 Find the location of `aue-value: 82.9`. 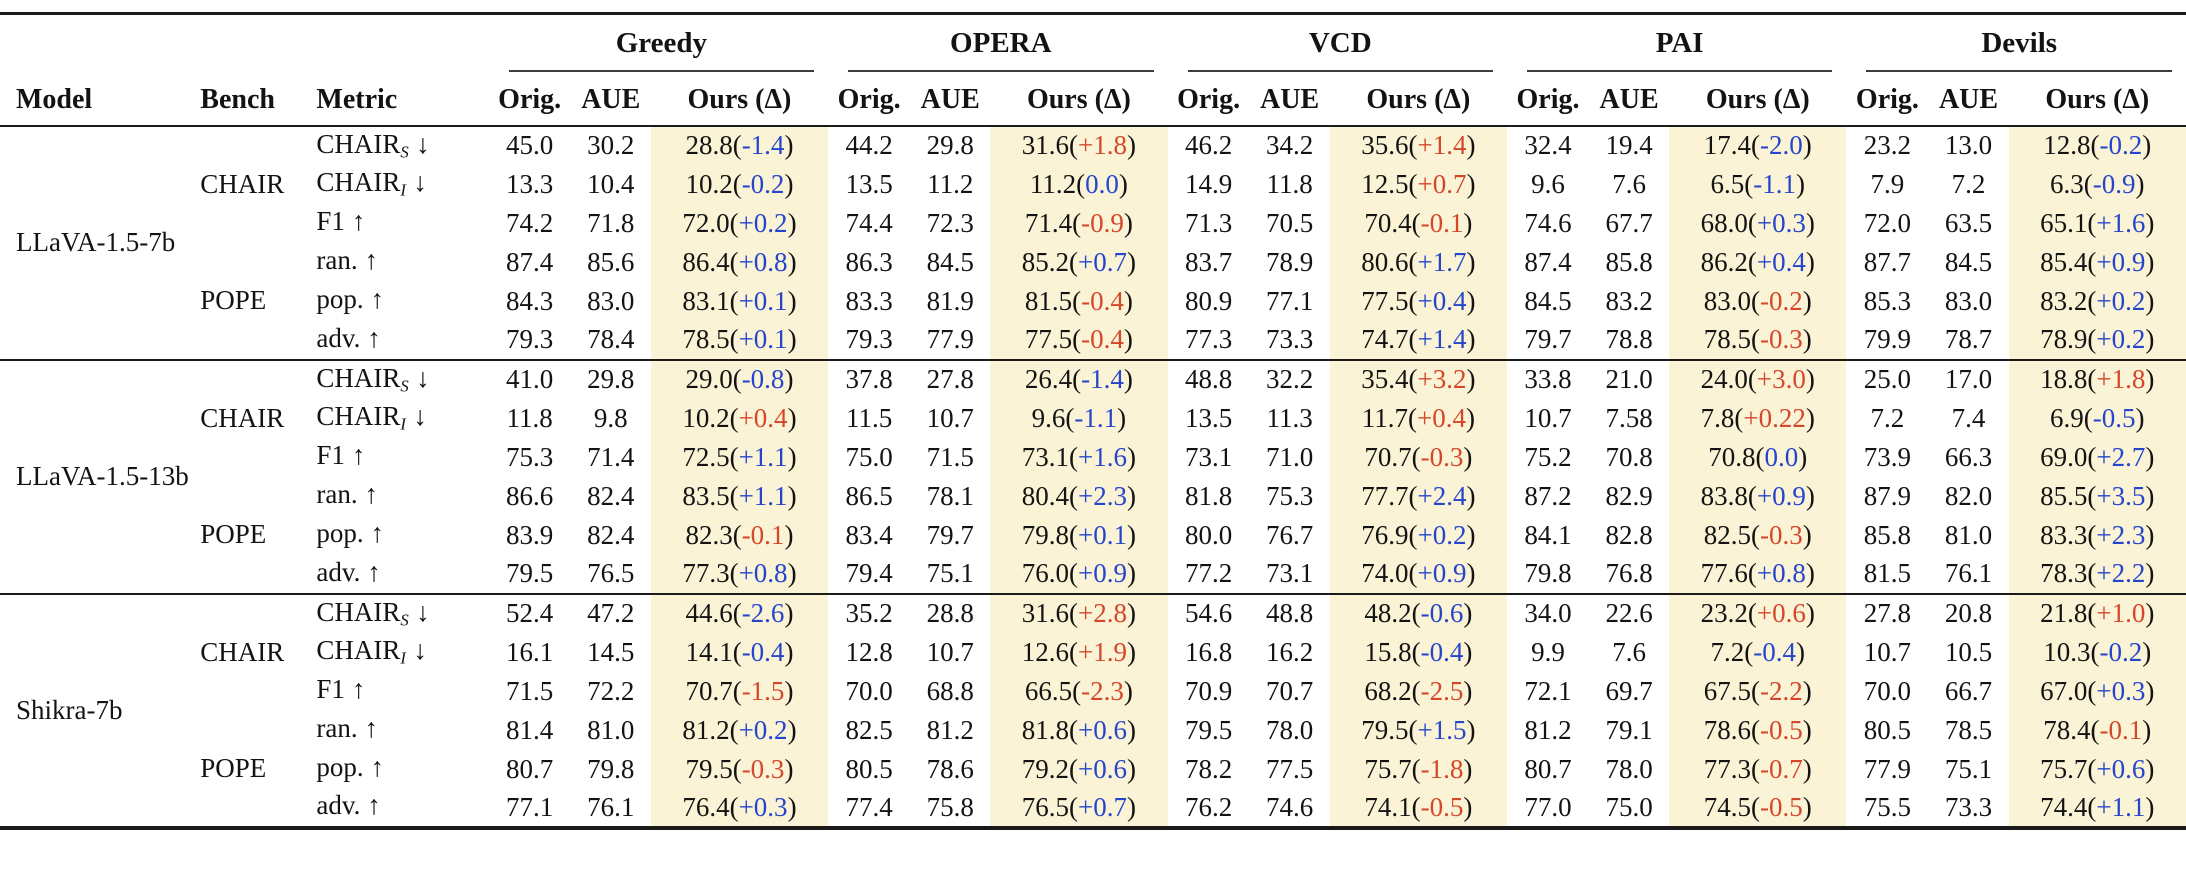

aue-value: 82.9 is located at coordinates (1629, 495).